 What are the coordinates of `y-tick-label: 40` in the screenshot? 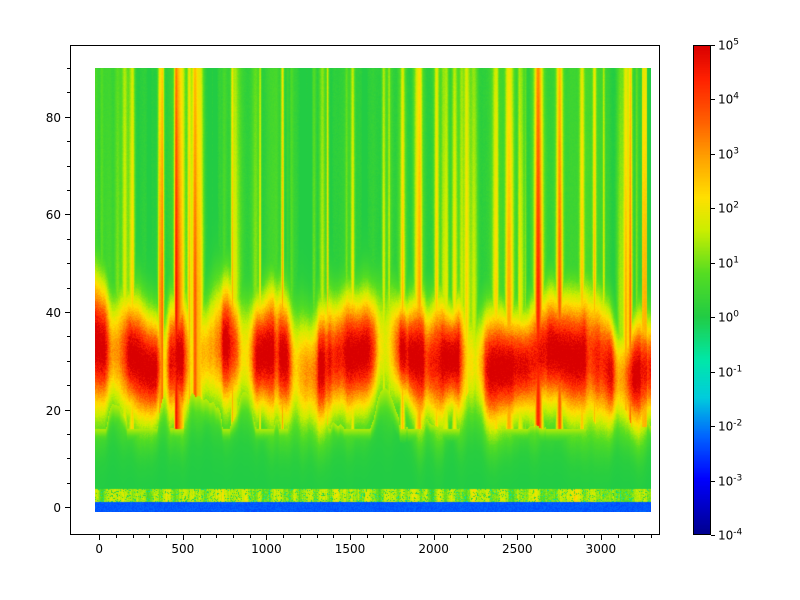 It's located at (53, 312).